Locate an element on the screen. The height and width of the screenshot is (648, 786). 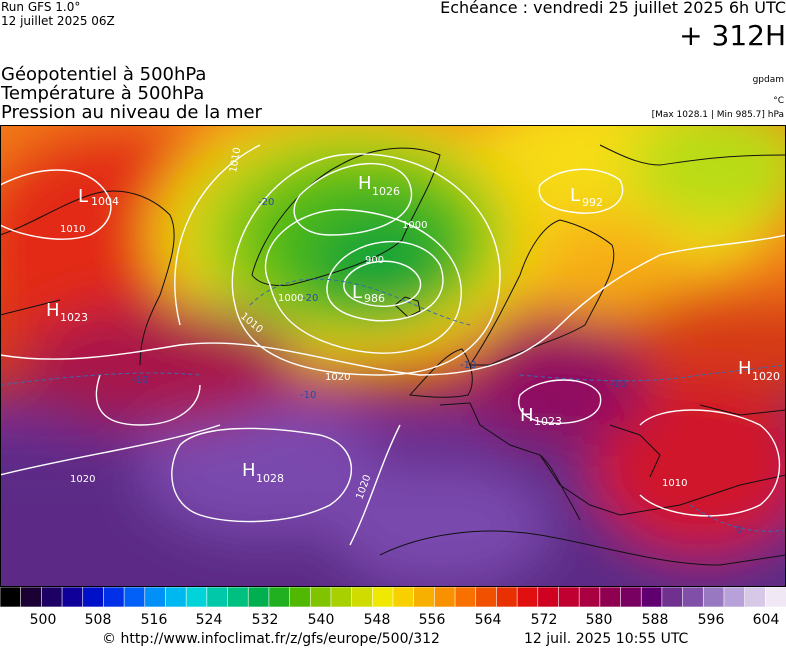
run-label: Run GFS 1.0° is located at coordinates (41, 7).